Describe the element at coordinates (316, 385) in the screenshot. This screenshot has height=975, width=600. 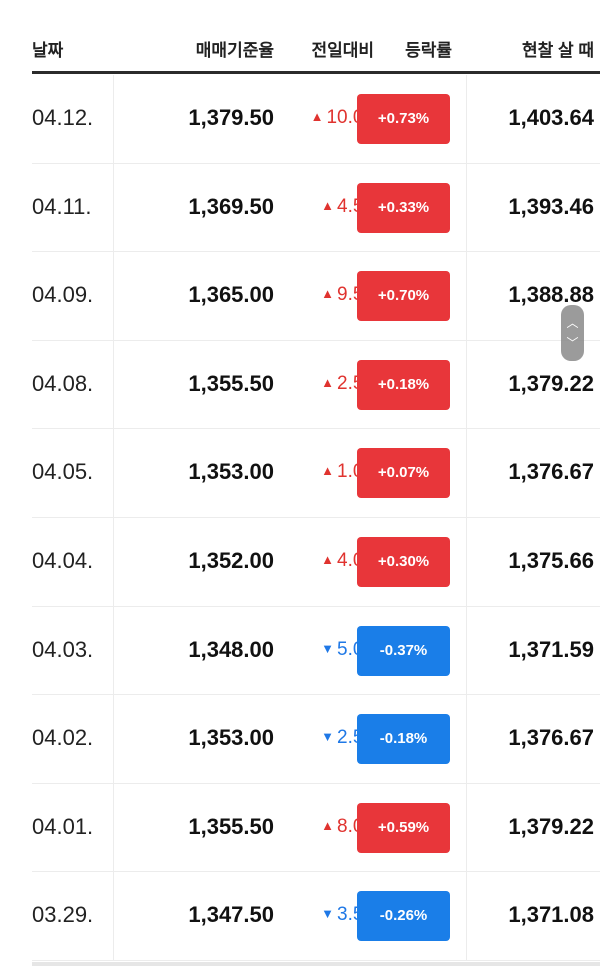
I see `table-row: 04.08. 1,355.50 ▲ 2.50 +0.18% 1,379.22` at that location.